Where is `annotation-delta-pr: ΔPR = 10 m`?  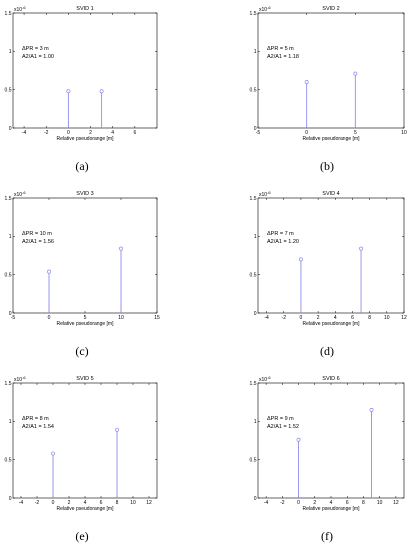 annotation-delta-pr: ΔPR = 10 m is located at coordinates (37, 234).